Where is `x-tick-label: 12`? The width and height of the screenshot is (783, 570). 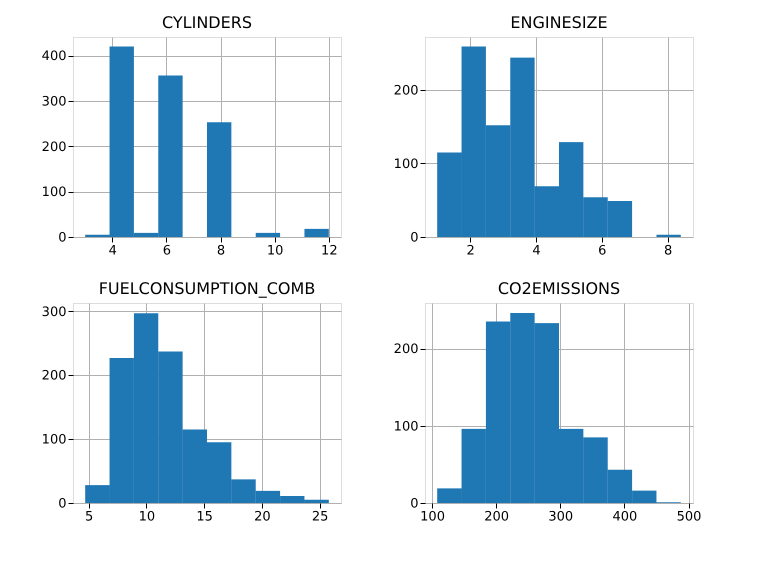 x-tick-label: 12 is located at coordinates (329, 251).